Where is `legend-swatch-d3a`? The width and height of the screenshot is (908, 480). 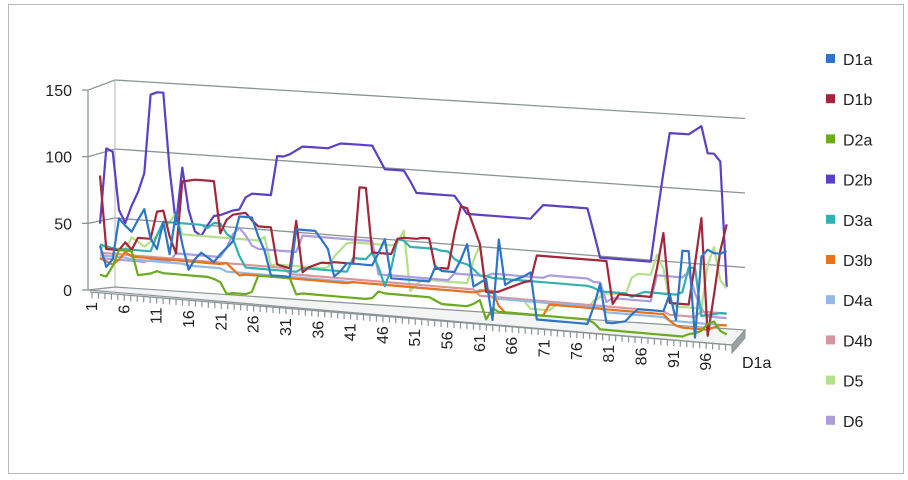
legend-swatch-d3a is located at coordinates (830, 219).